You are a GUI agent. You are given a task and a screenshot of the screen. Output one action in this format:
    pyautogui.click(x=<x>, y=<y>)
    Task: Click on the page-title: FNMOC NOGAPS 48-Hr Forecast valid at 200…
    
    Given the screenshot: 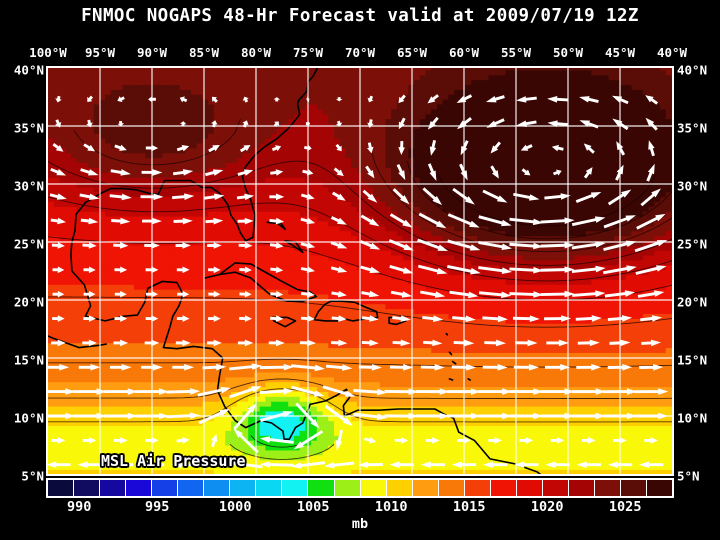 What is the action you would take?
    pyautogui.click(x=360, y=16)
    